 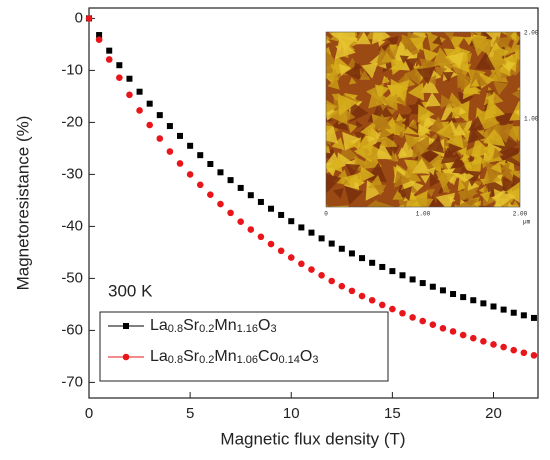 What do you see at coordinates (234, 357) in the screenshot?
I see `legend-label: La0.8Sr0.2Mn1.06Co0.14O3` at bounding box center [234, 357].